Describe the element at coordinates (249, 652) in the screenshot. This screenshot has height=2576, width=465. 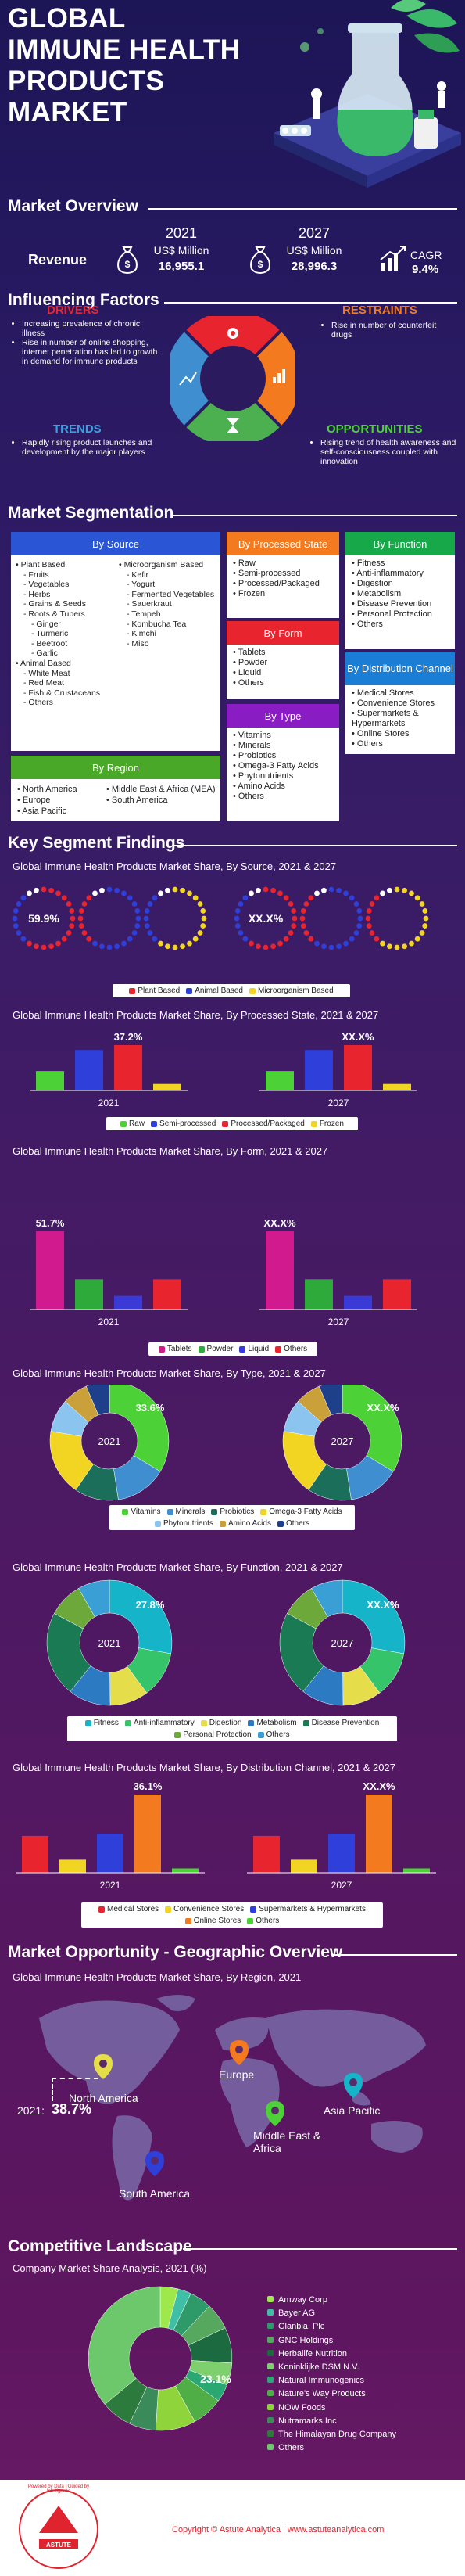
I see `form-item: • Tablets` at that location.